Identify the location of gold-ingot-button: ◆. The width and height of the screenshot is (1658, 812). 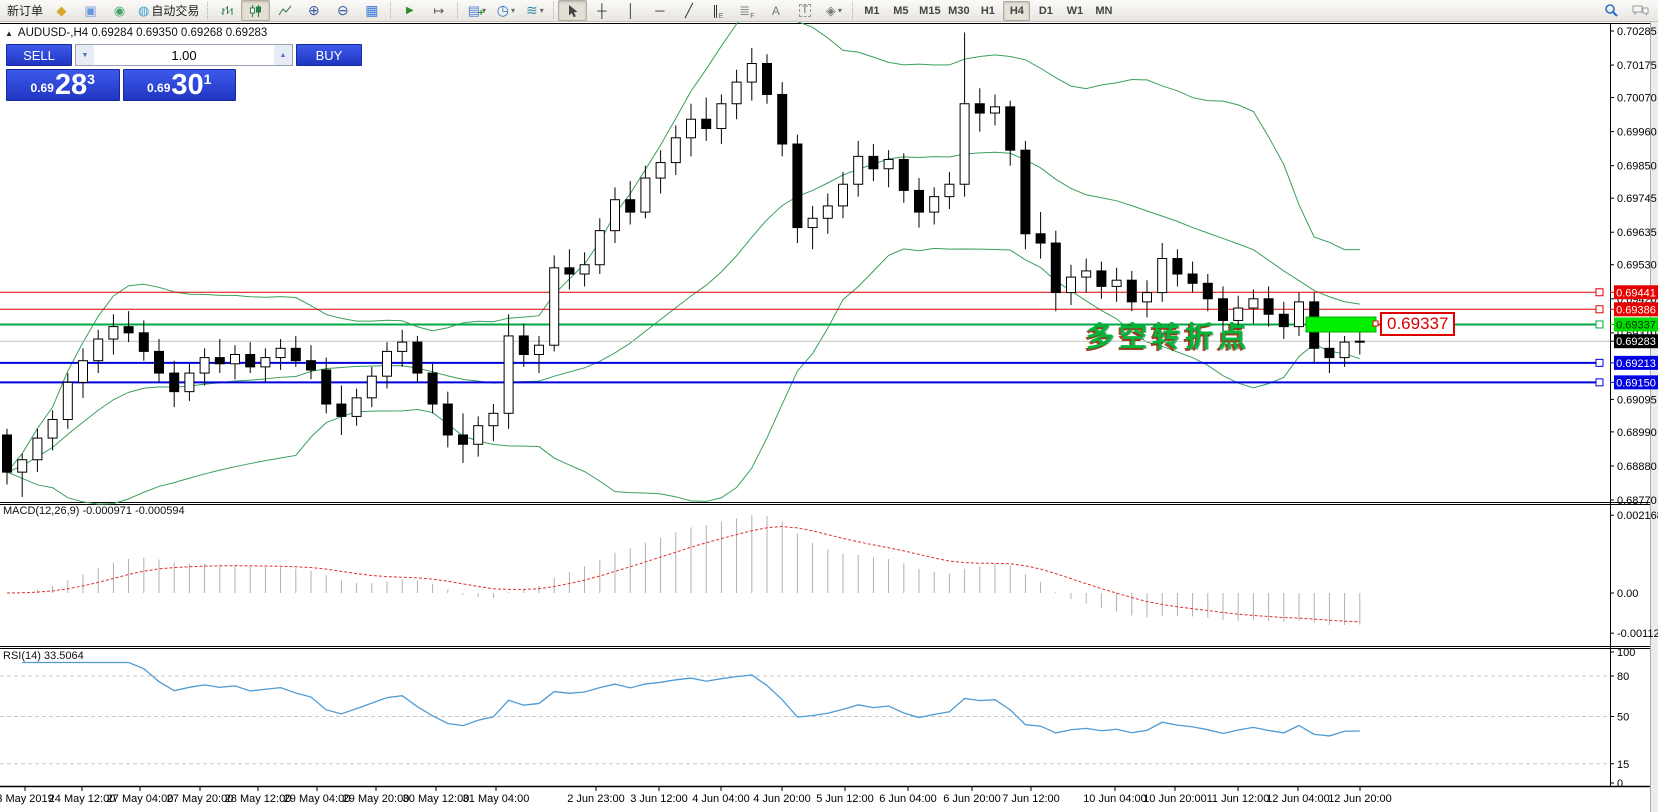
(61, 10).